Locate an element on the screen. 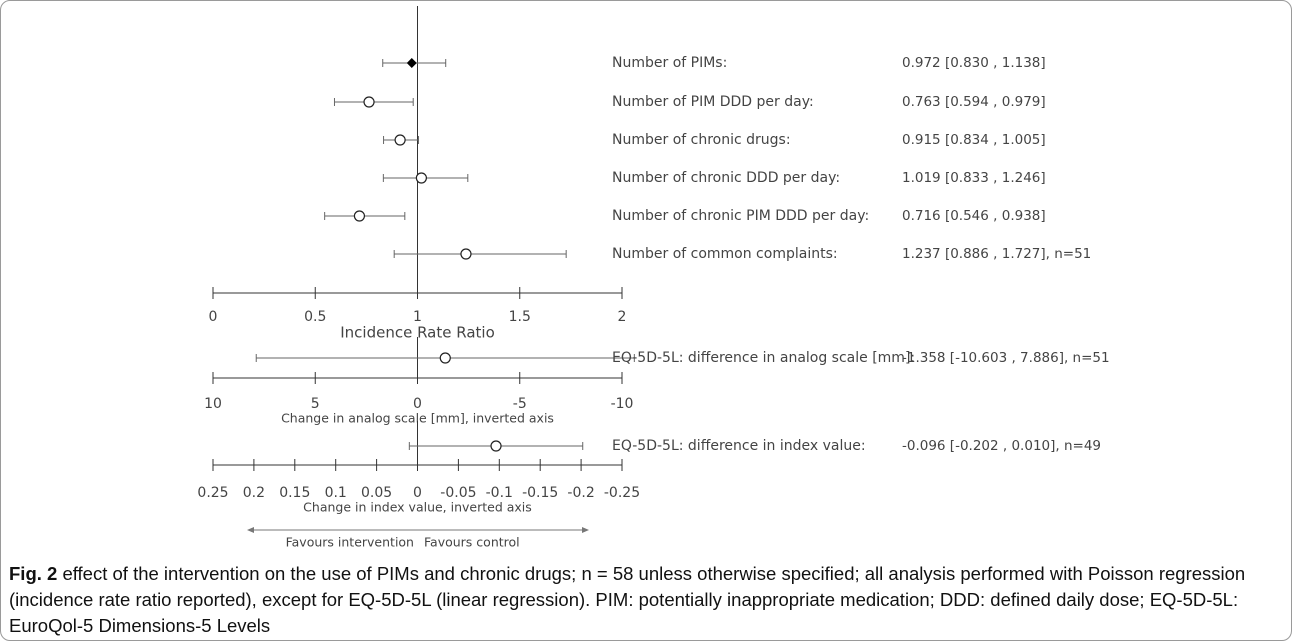 Image resolution: width=1292 pixels, height=641 pixels. vas-tick-label: 5 is located at coordinates (315, 404).